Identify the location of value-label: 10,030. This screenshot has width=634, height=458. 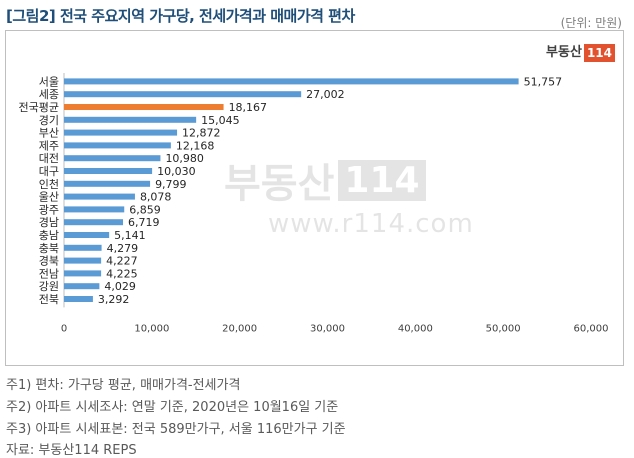
(176, 171).